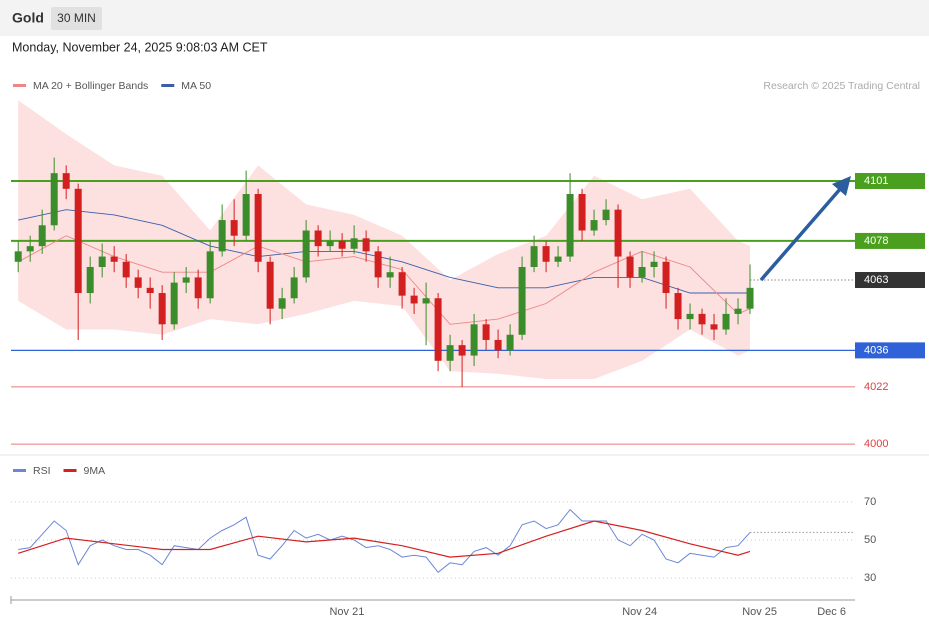 The width and height of the screenshot is (929, 629). What do you see at coordinates (876, 181) in the screenshot?
I see `level-label: 4101` at bounding box center [876, 181].